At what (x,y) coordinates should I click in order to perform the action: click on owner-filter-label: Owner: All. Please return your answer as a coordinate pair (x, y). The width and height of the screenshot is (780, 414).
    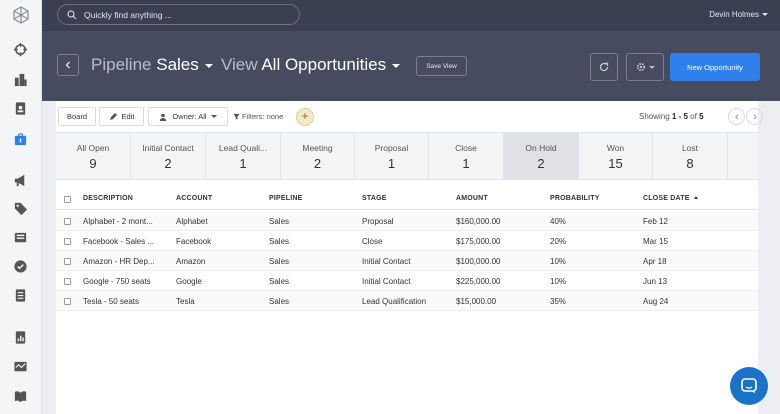
    Looking at the image, I should click on (189, 116).